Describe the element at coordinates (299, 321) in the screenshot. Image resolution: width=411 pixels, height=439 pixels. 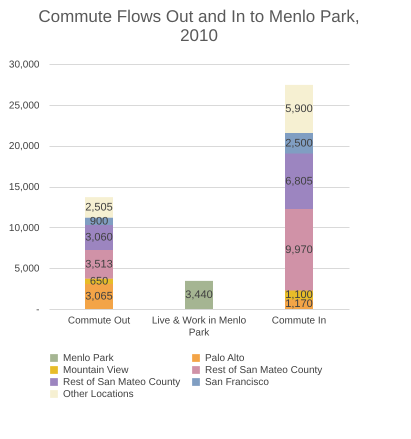
I see `x-tick-label: Commute In` at that location.